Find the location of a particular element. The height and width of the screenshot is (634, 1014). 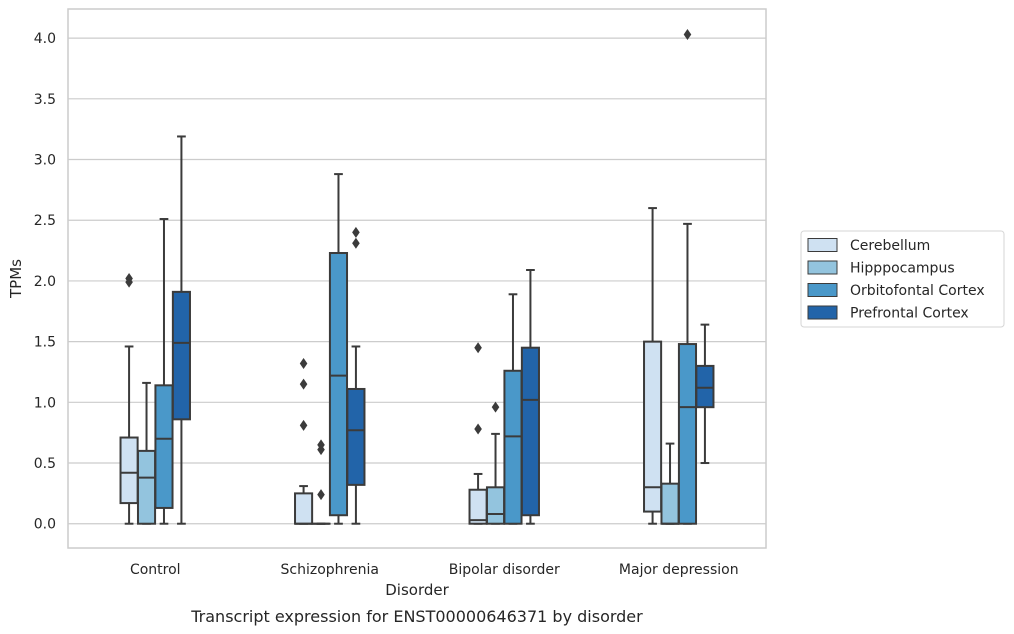

legend-item: Orbitofontal Cortex is located at coordinates (896, 291).